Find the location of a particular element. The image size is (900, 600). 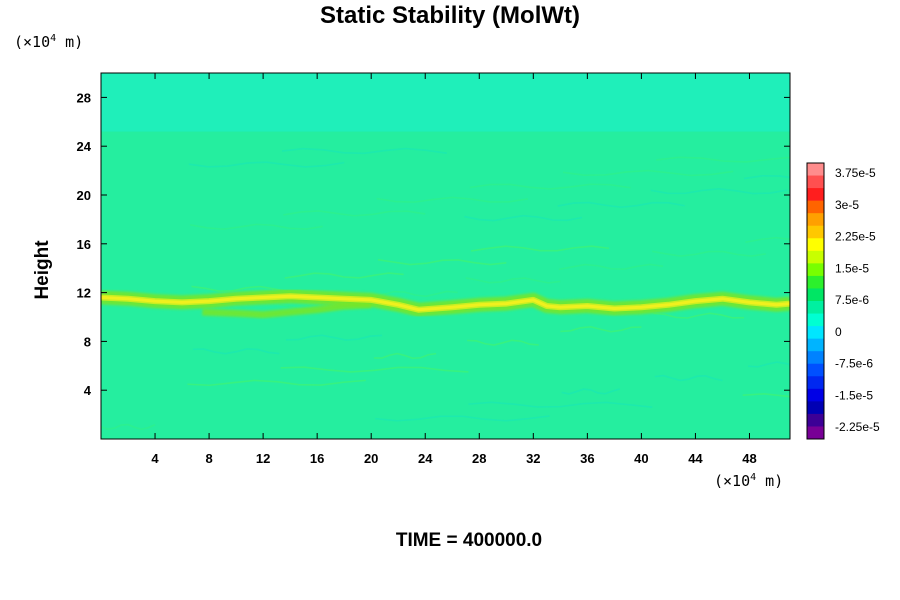

x-axis-unit: (×104 m) is located at coordinates (749, 481).